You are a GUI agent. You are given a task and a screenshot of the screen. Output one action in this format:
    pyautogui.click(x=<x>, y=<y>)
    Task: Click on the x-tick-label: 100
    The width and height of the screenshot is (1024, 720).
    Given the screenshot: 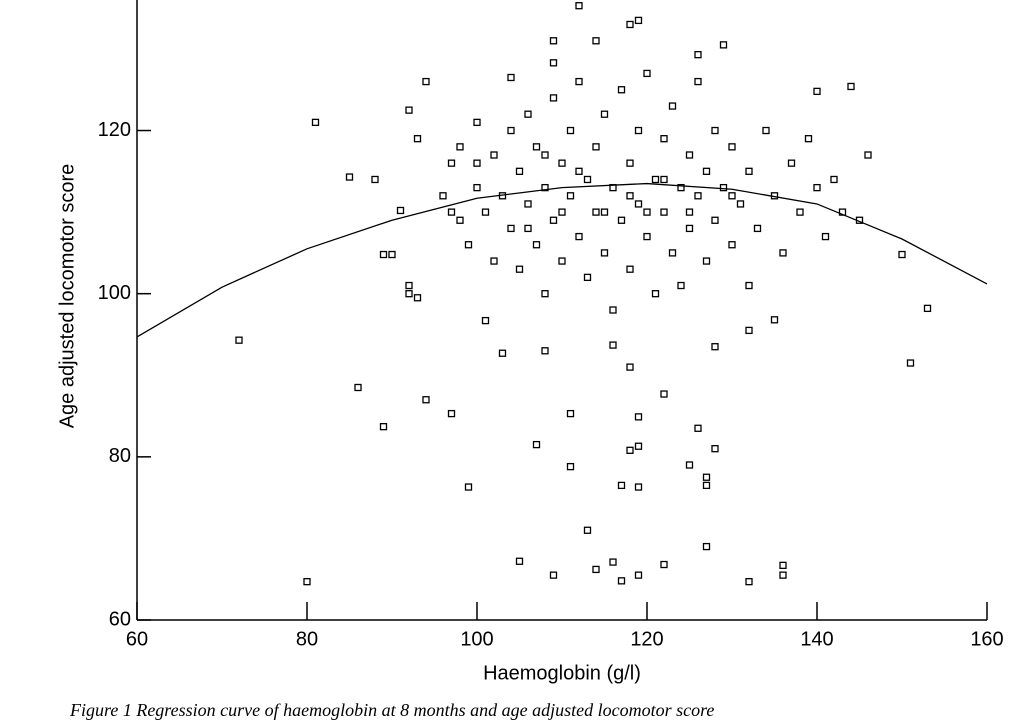 What is the action you would take?
    pyautogui.click(x=476, y=639)
    